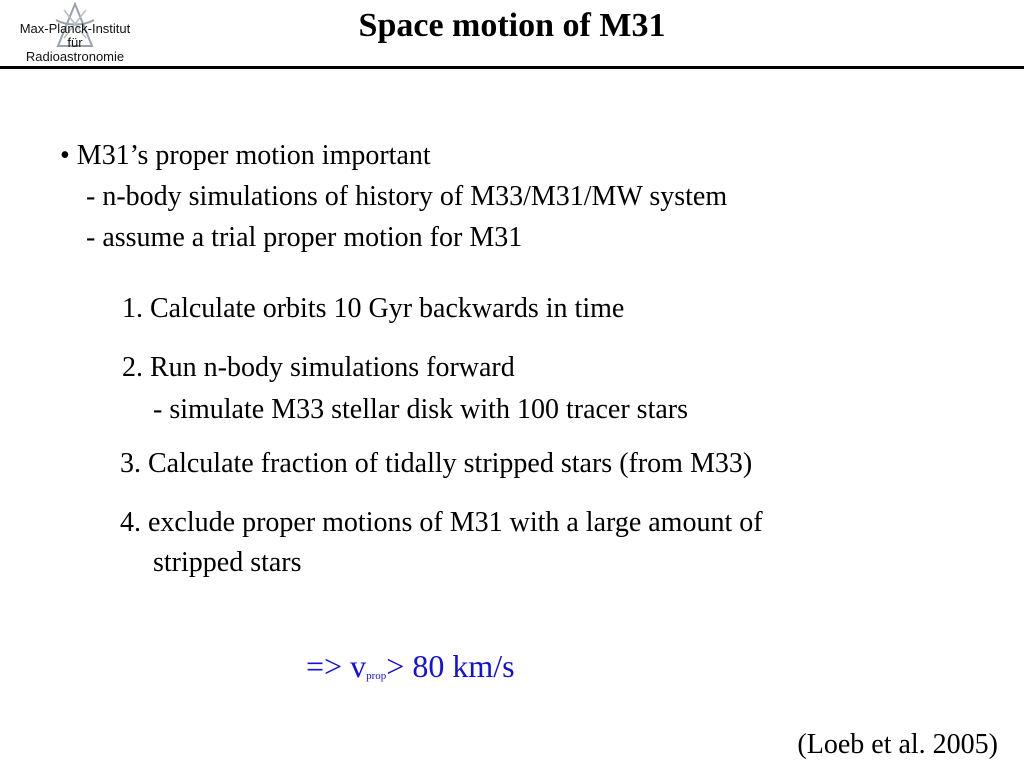  I want to click on logo-line-2: für, so click(75, 42).